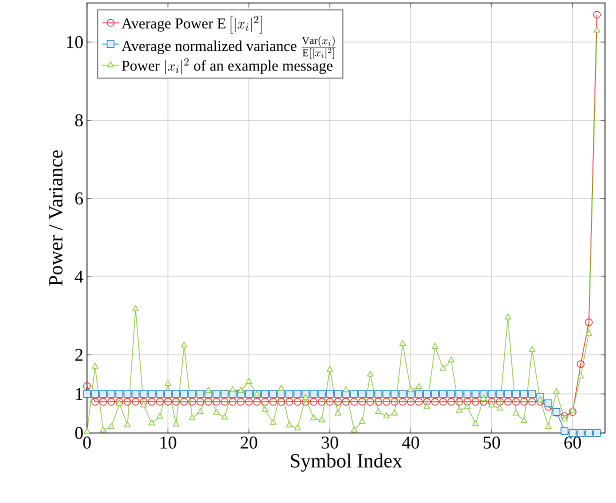 The width and height of the screenshot is (616, 503). I want to click on y-tick-label: 1, so click(79, 394).